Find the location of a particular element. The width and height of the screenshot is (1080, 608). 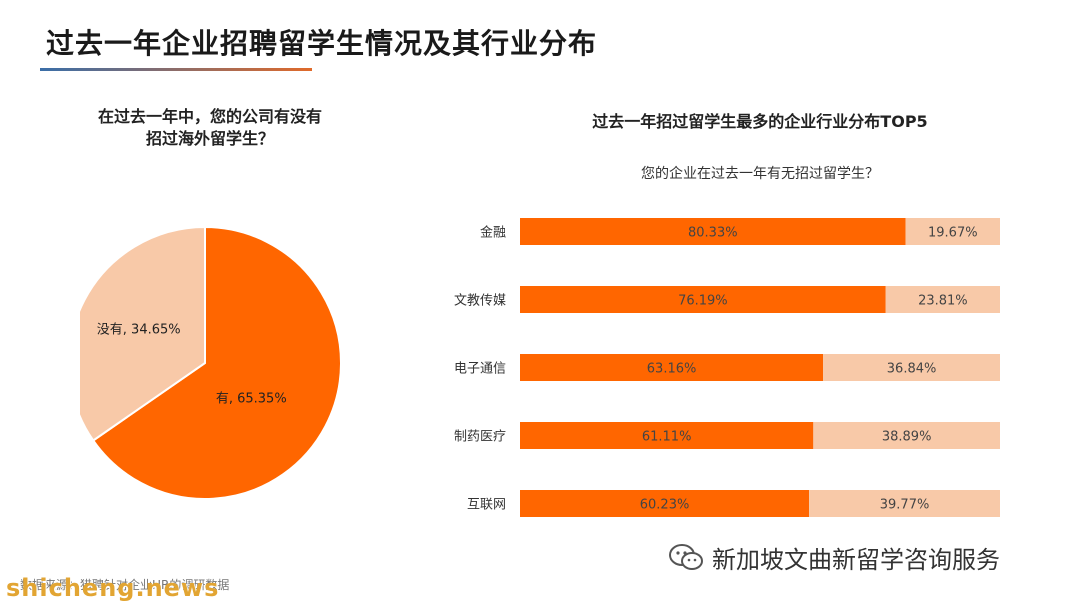

bar-category-label: 金融 is located at coordinates (493, 233).